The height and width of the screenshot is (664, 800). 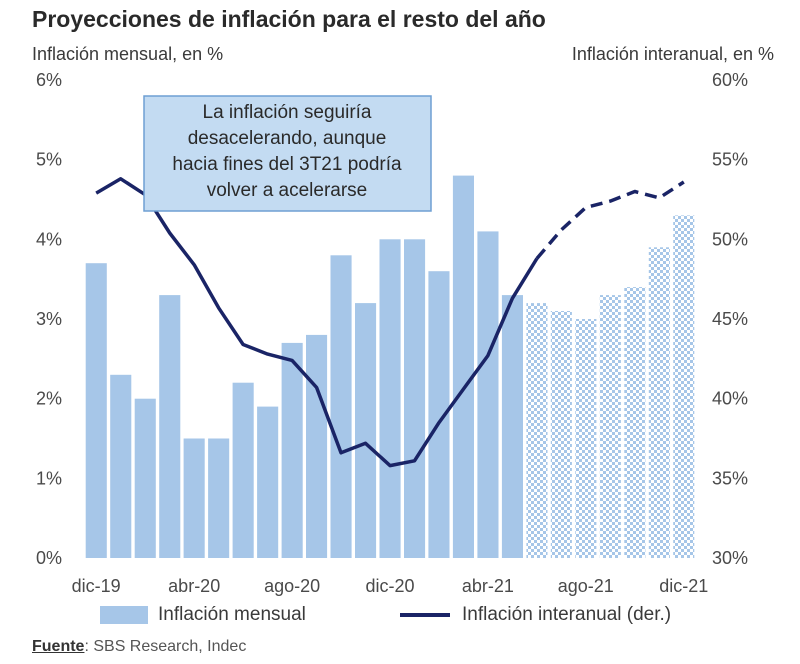 I want to click on x-tick-label: ago-20, so click(x=292, y=586).